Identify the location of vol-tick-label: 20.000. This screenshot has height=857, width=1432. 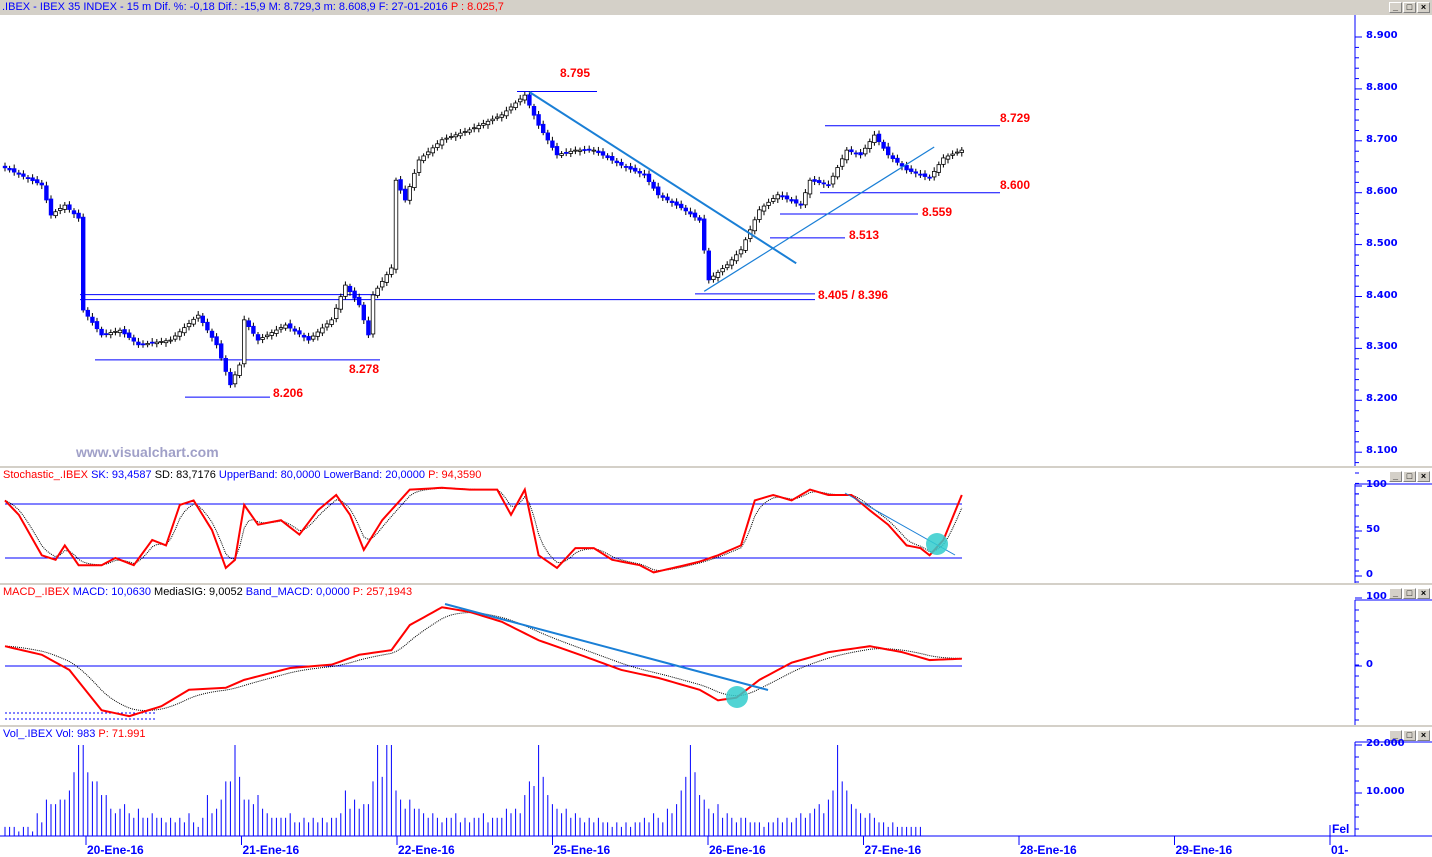
(1385, 743).